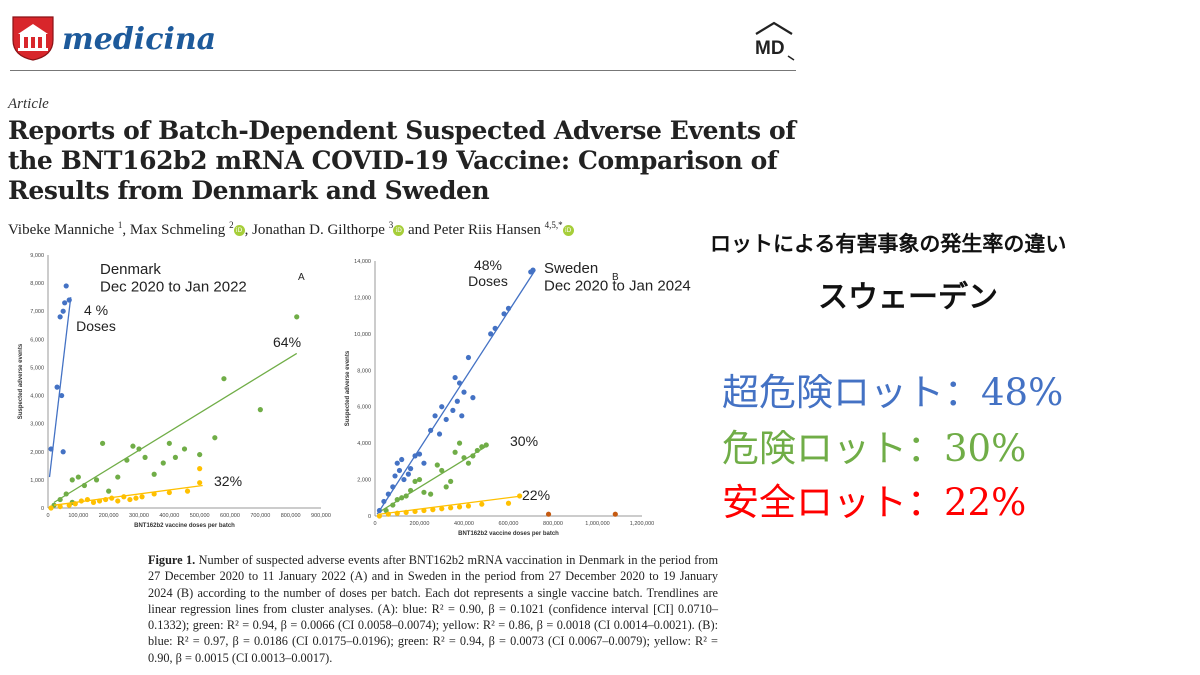 The height and width of the screenshot is (675, 1200). Describe the element at coordinates (37, 368) in the screenshot. I see `y-tick-label: 5,000` at that location.